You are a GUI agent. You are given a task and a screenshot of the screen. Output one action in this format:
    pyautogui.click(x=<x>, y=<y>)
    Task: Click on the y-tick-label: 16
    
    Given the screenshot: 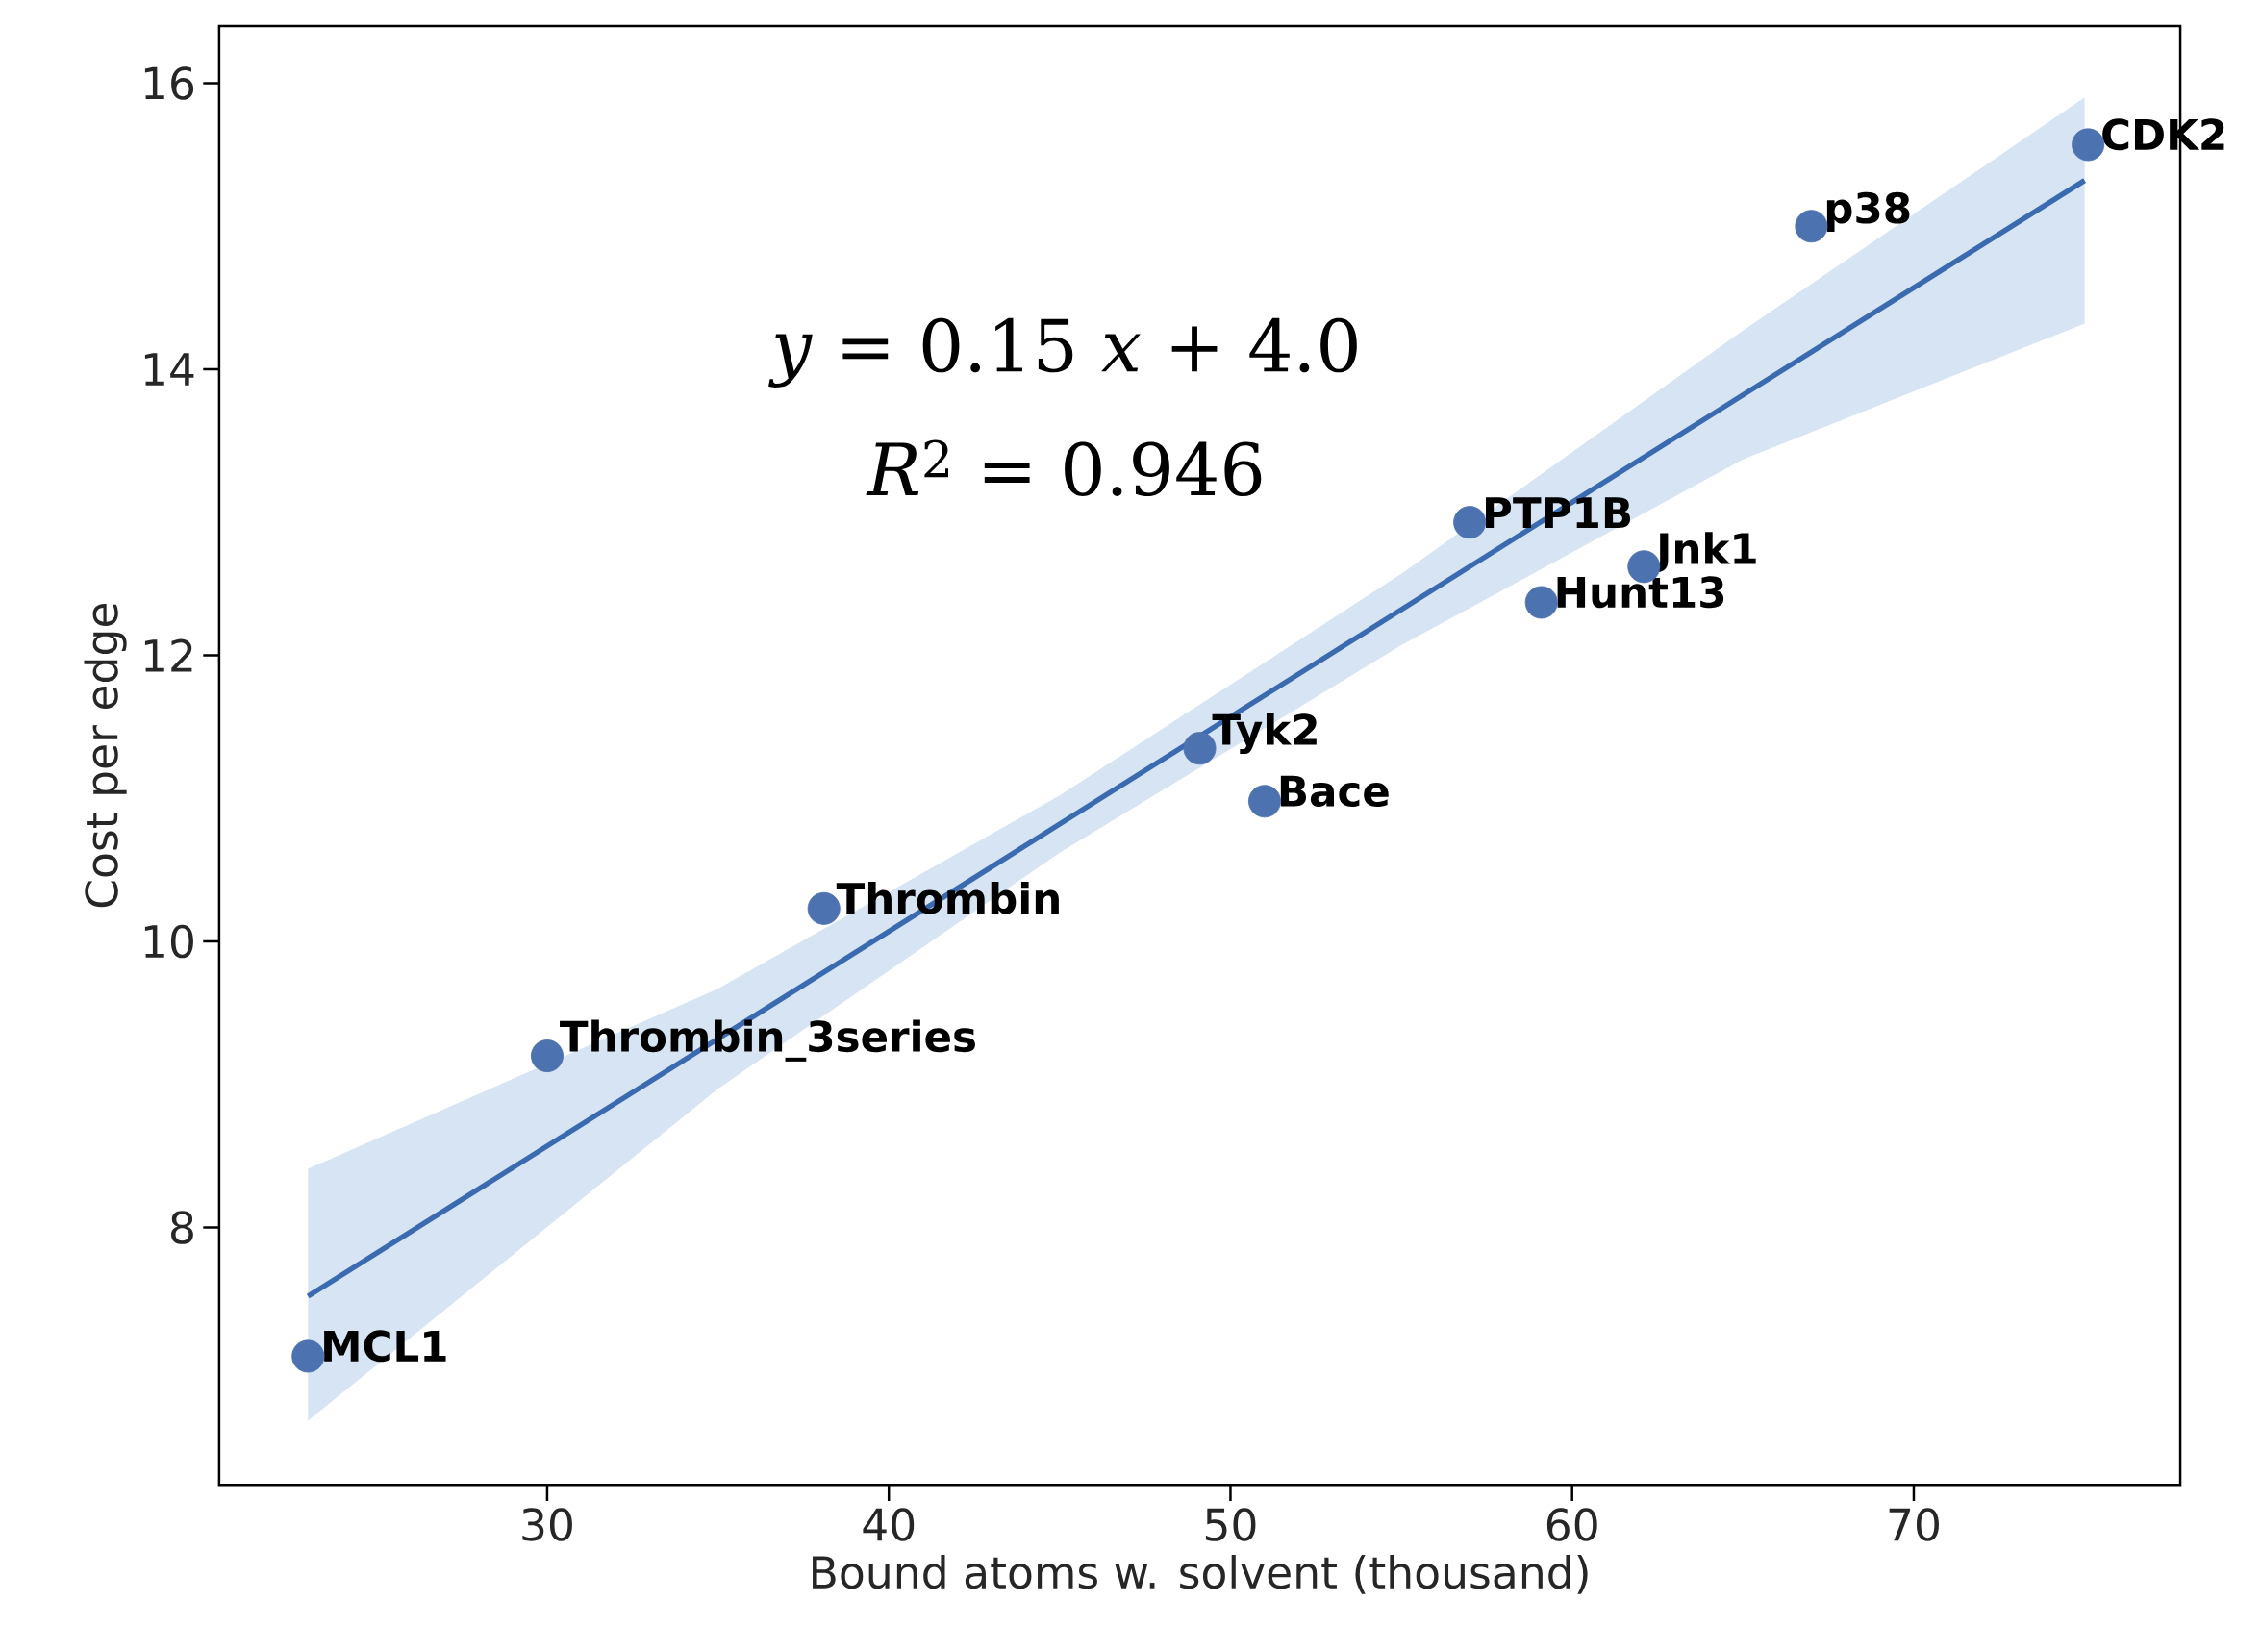 What is the action you would take?
    pyautogui.click(x=169, y=83)
    